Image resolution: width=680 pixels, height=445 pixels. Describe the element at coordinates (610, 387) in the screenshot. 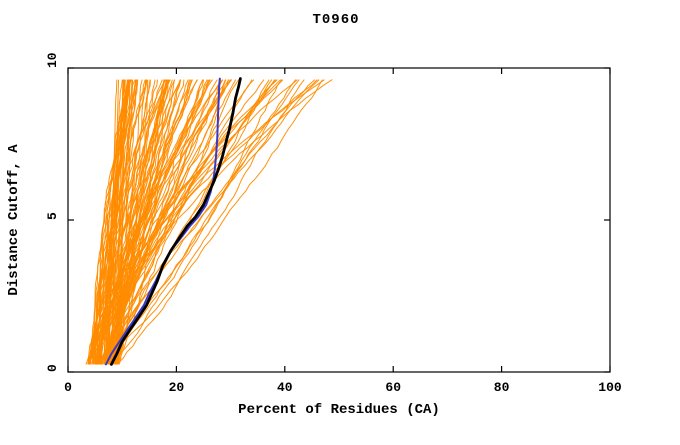

I see `x-tick-label: 100` at that location.